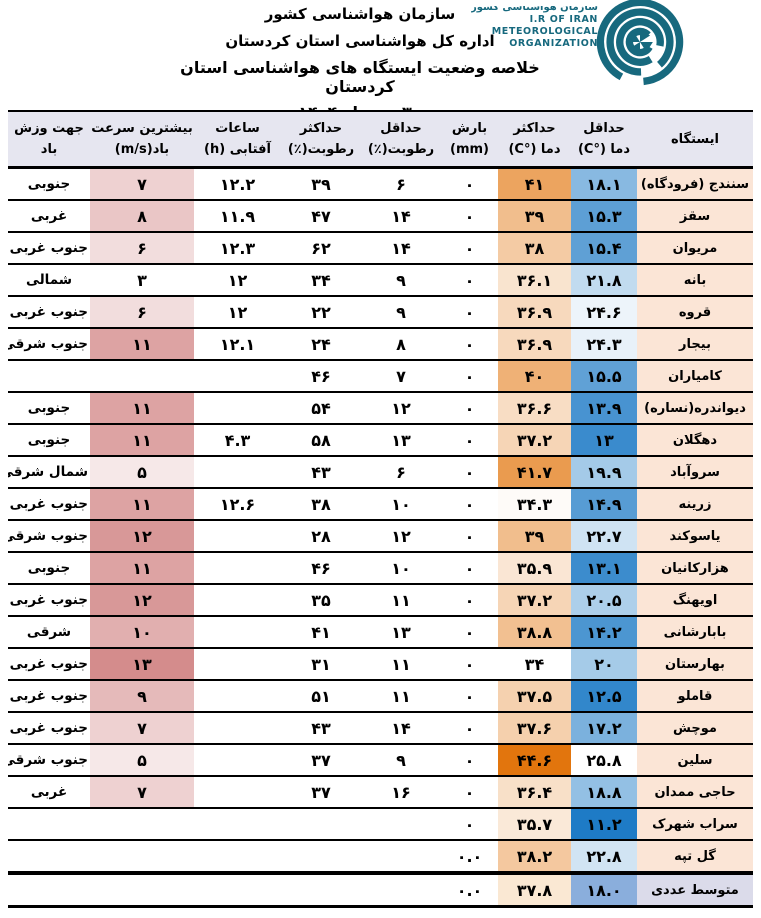 The width and height of the screenshot is (761, 918). I want to click on wind-speed-cell, so click(142, 376).